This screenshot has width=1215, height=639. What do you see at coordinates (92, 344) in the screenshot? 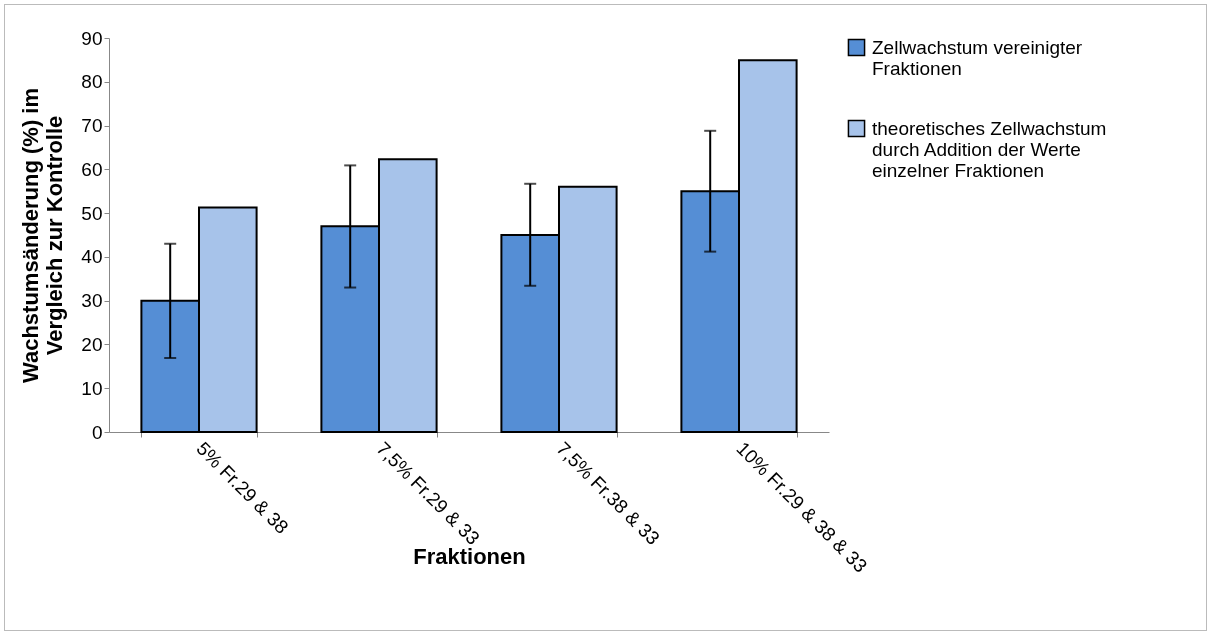
I see `y-tick-label: 20` at bounding box center [92, 344].